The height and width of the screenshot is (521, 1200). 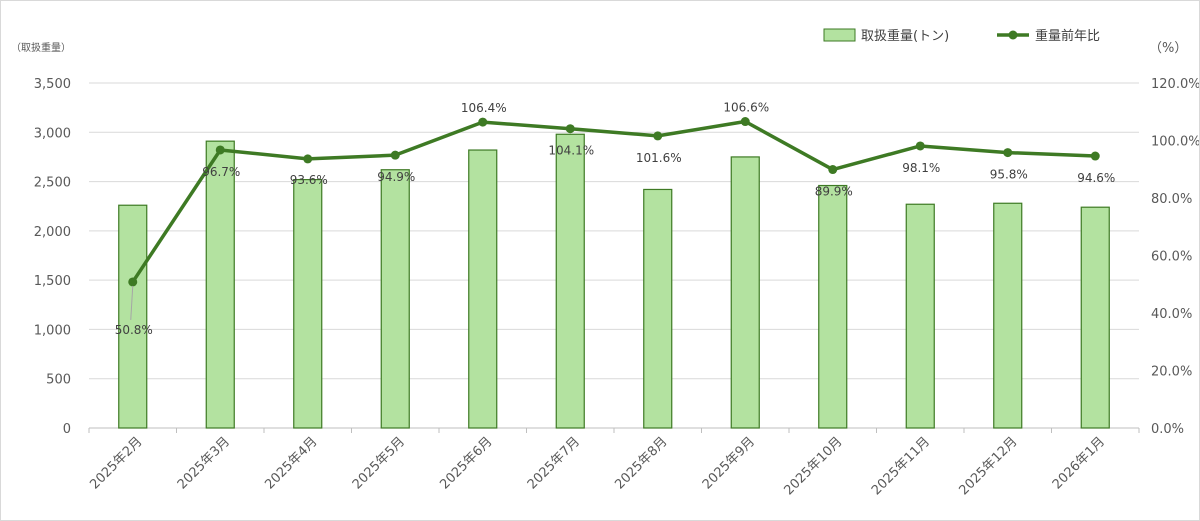 What do you see at coordinates (641, 463) in the screenshot?
I see `x-tick-label: 2025年8月` at bounding box center [641, 463].